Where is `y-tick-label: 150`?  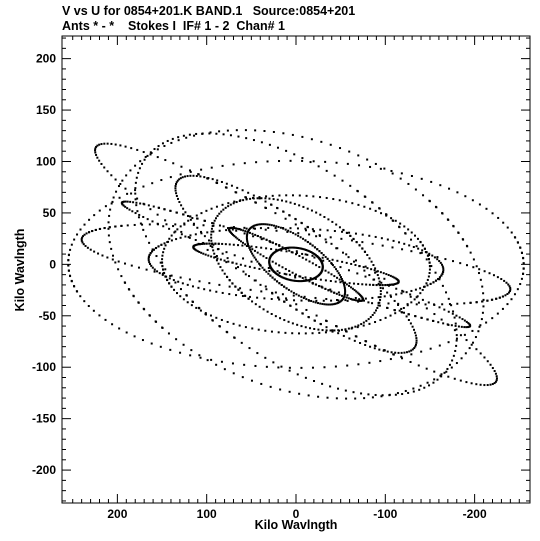 y-tick-label: 150 is located at coordinates (46, 110).